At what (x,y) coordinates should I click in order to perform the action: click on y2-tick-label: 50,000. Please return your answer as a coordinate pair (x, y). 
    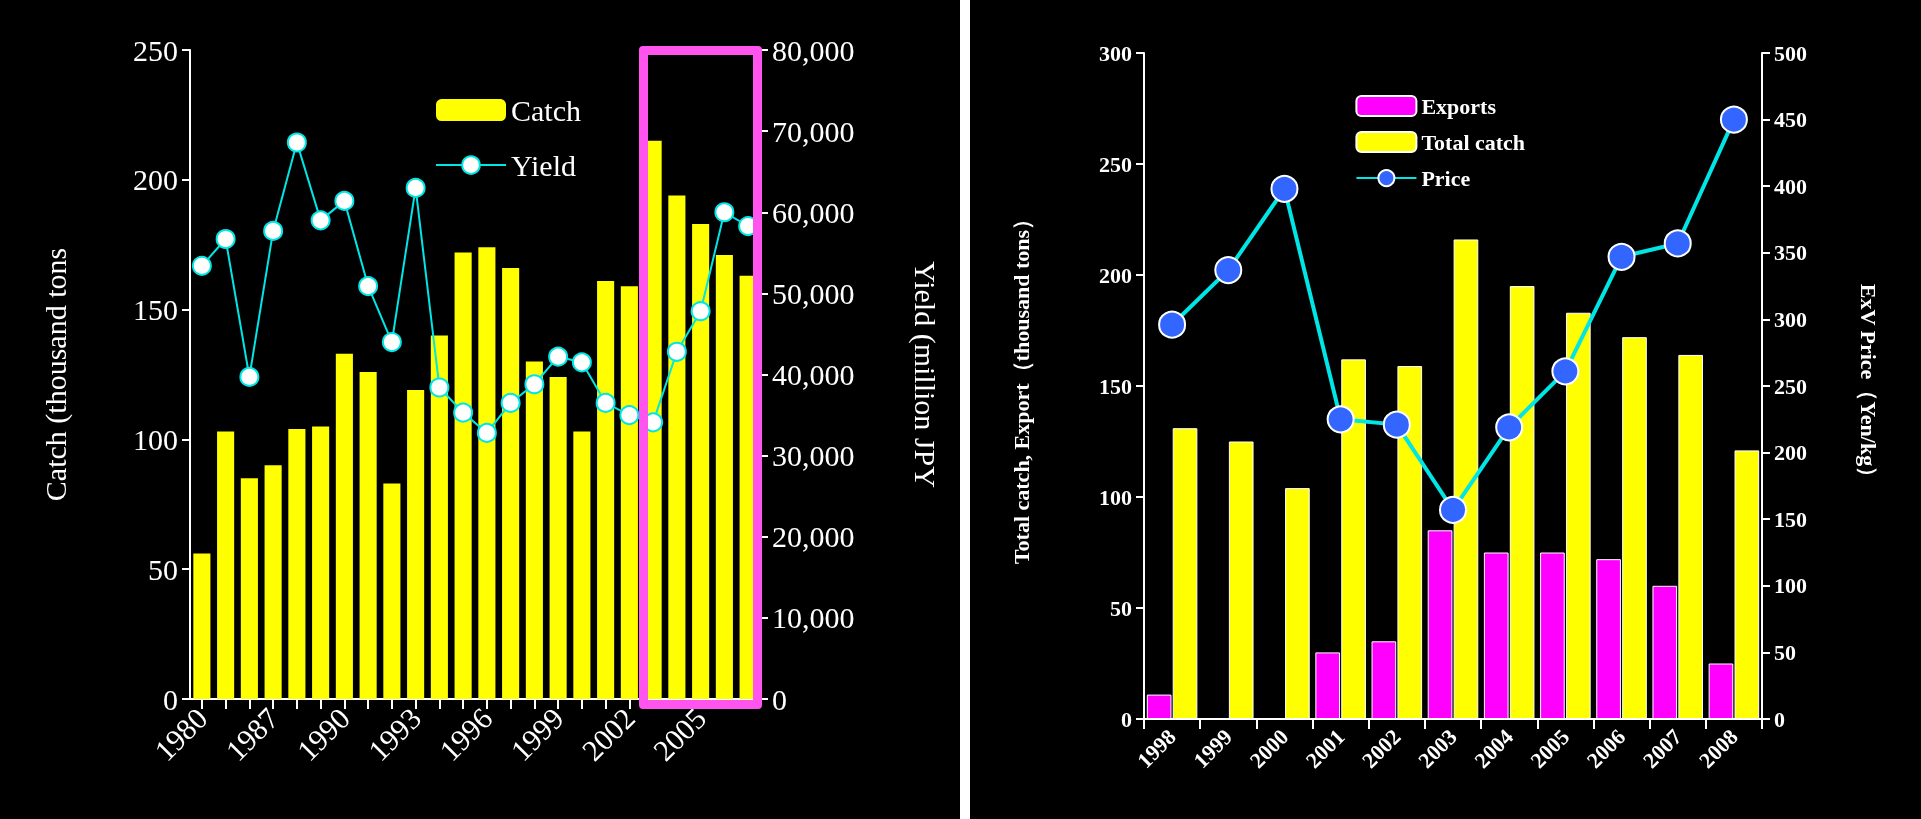
    Looking at the image, I should click on (813, 293).